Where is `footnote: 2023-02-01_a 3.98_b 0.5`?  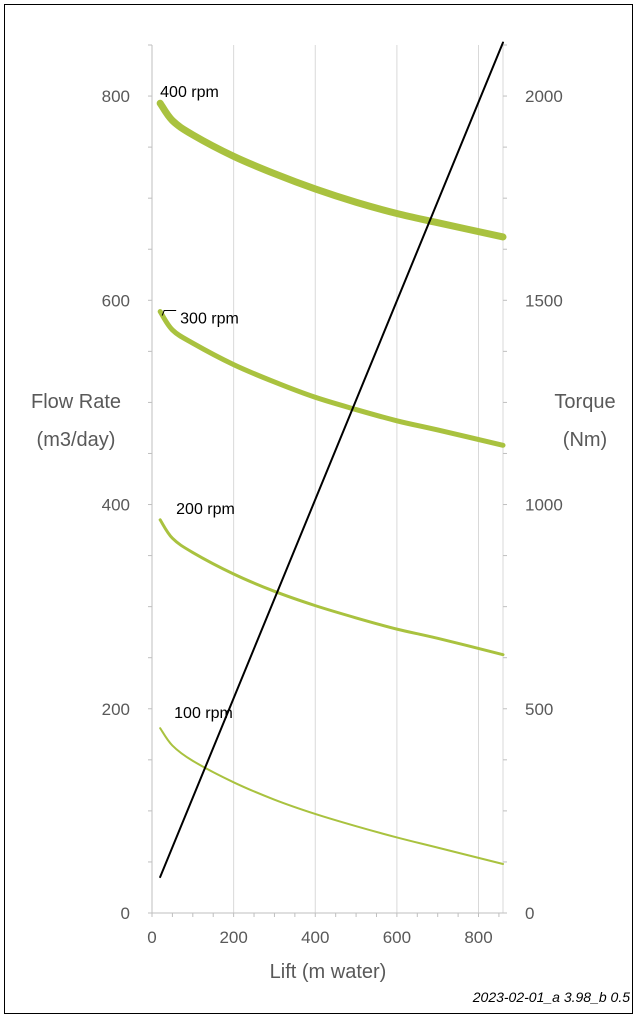 footnote: 2023-02-01_a 3.98_b 0.5 is located at coordinates (551, 997).